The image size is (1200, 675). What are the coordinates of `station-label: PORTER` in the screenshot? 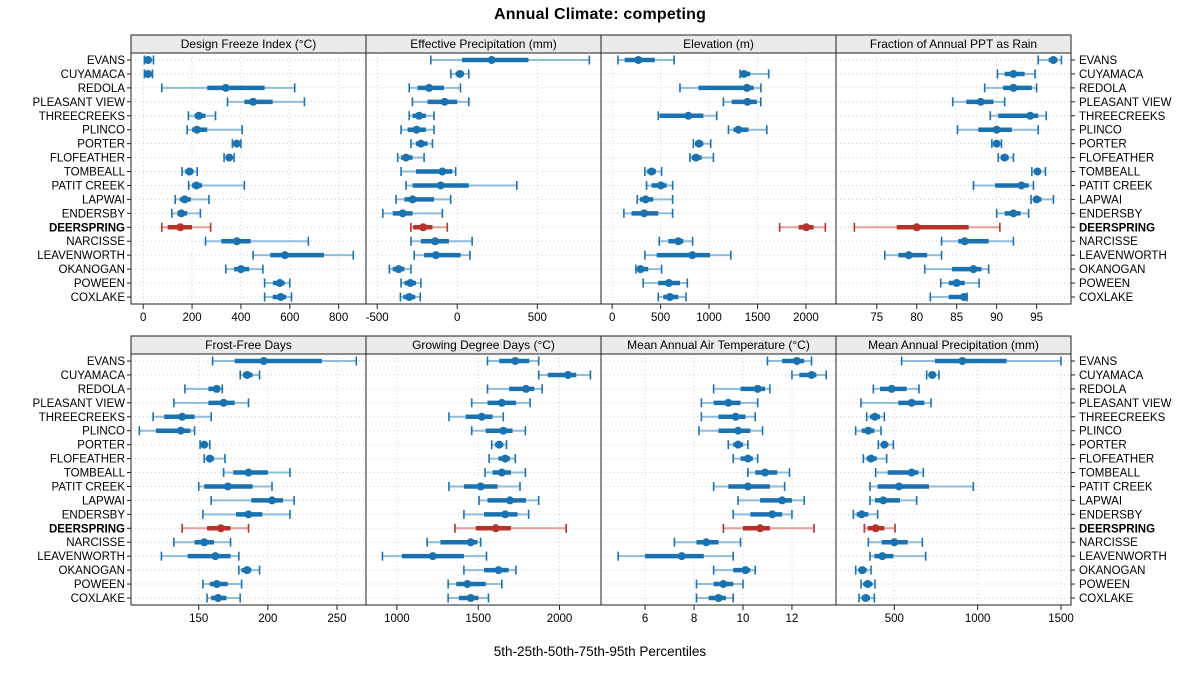 It's located at (101, 145).